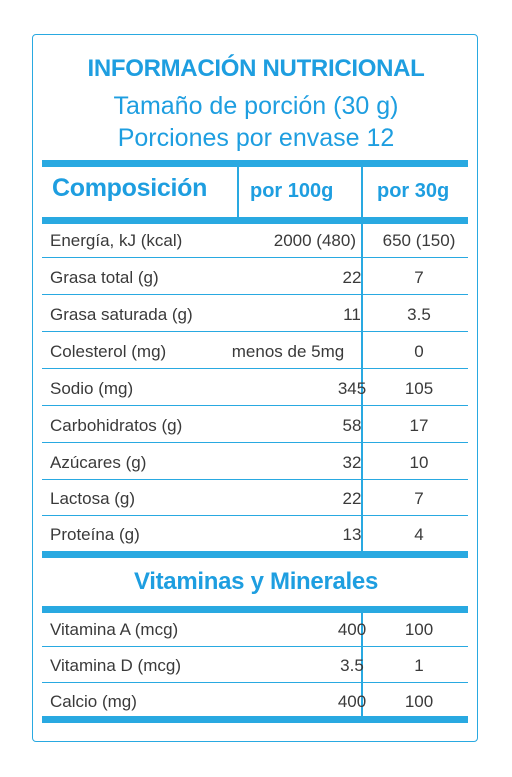  I want to click on column-header-per30: por 30g, so click(413, 191).